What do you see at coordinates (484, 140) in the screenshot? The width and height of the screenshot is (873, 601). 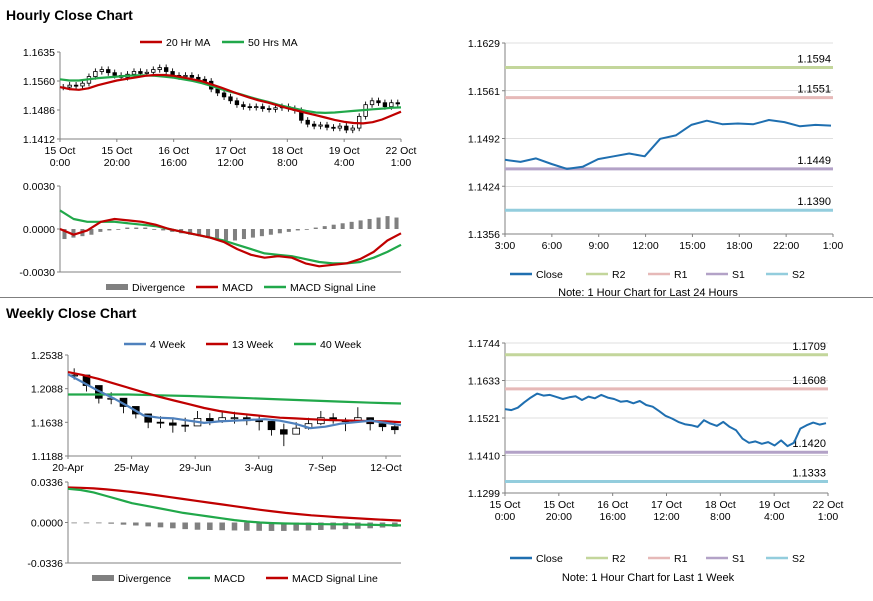 I see `hourly-pivots-y-tick-label: 1.1492` at bounding box center [484, 140].